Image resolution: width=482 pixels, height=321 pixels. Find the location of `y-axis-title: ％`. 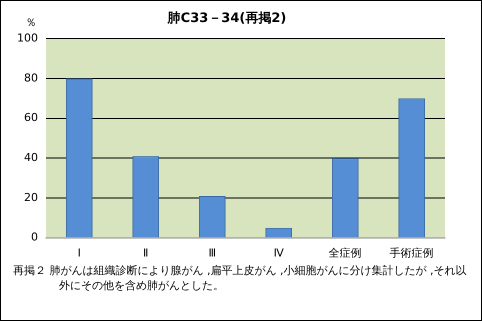

y-axis-title: ％ is located at coordinates (31, 22).